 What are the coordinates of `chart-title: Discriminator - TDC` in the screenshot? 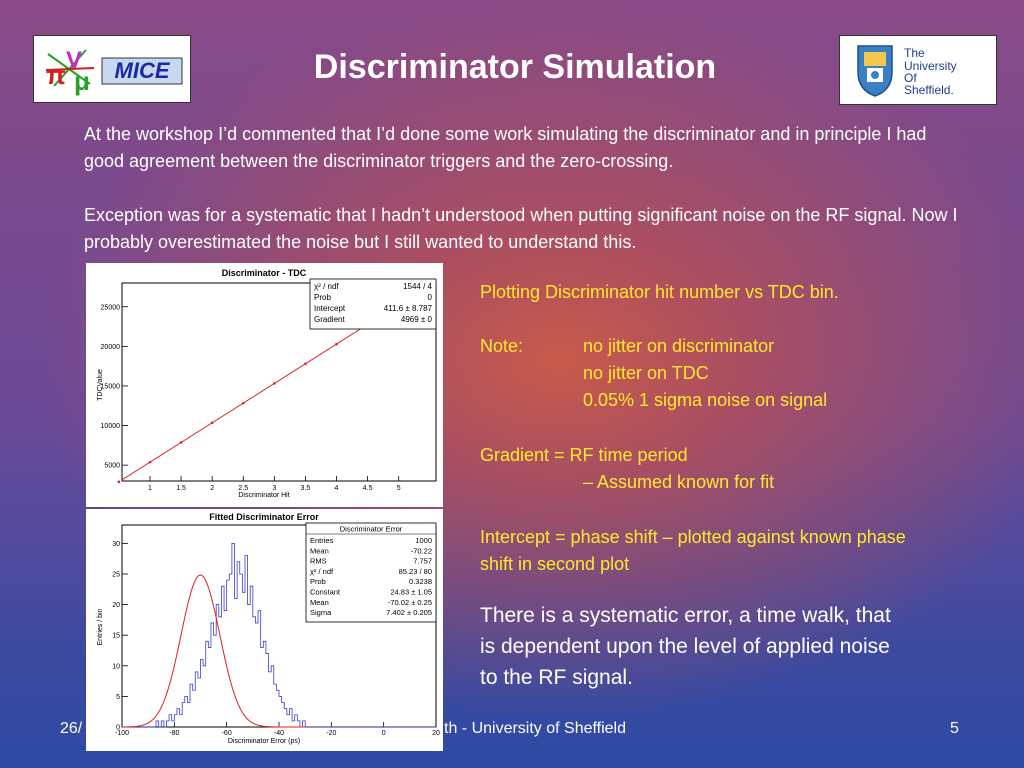 It's located at (264, 273).